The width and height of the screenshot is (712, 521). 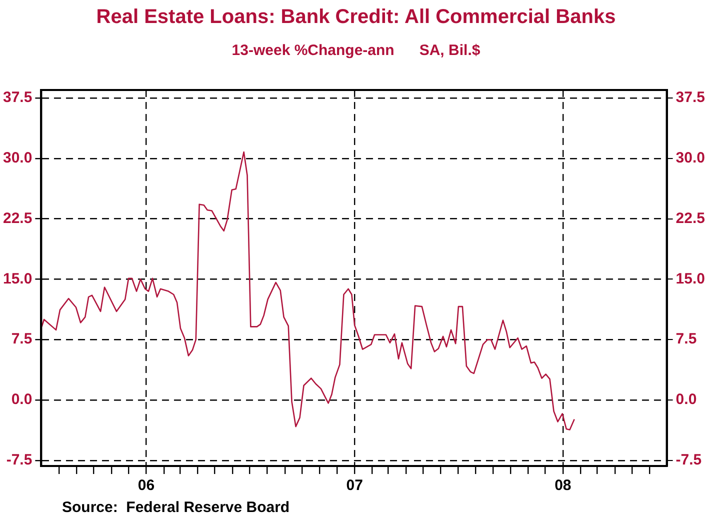 What do you see at coordinates (356, 50) in the screenshot?
I see `chart-subtitle: 13-week %Change-ann SA, Bil.$` at bounding box center [356, 50].